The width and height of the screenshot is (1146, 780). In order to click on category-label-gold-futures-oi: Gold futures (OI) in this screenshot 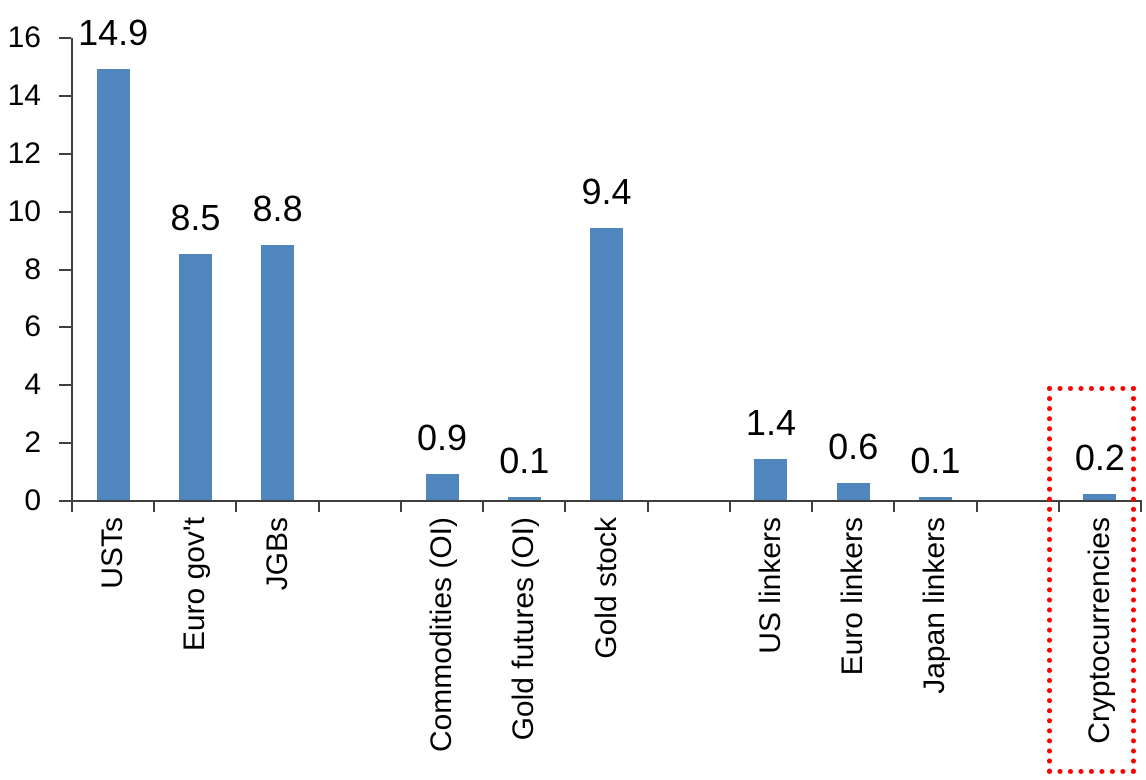, I will do `click(524, 629)`.